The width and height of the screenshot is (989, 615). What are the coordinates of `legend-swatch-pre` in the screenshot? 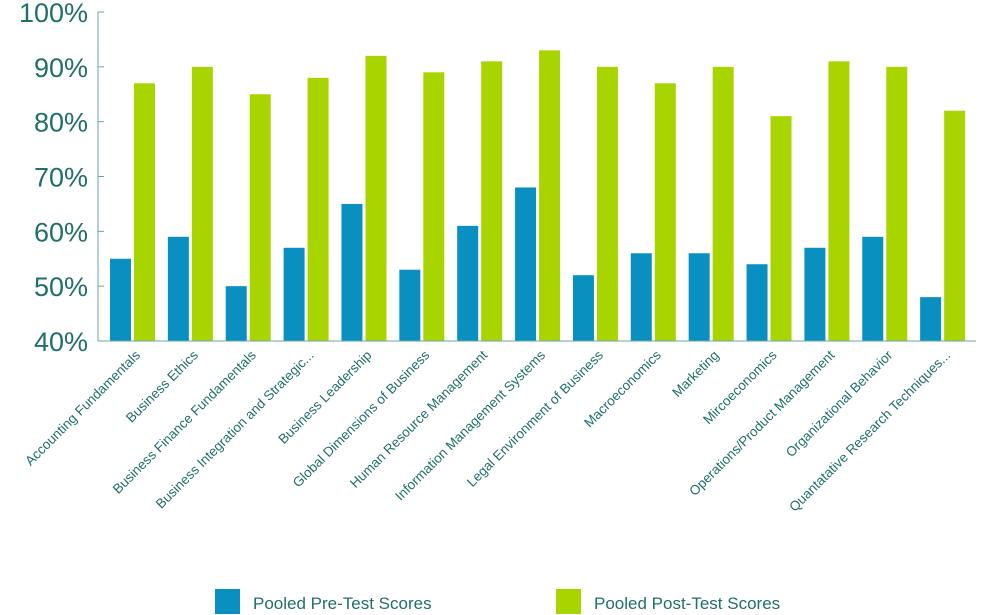 It's located at (227, 601).